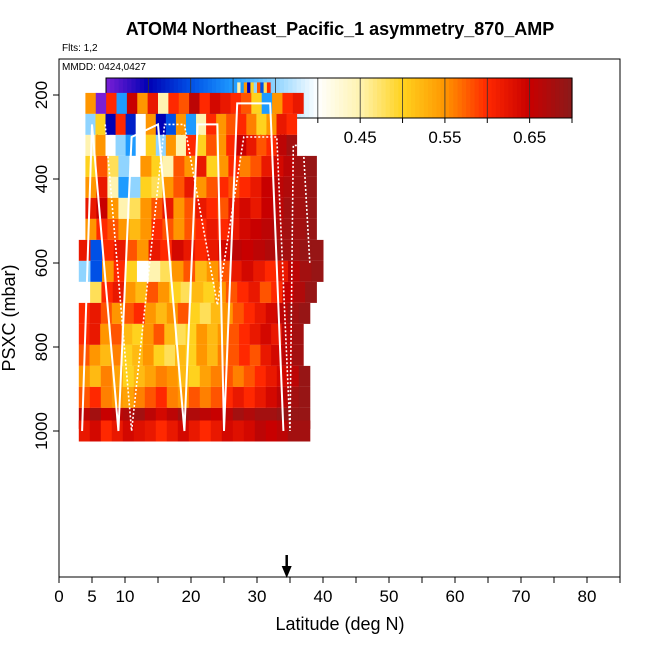 The width and height of the screenshot is (650, 650). Describe the element at coordinates (191, 596) in the screenshot. I see `x-tick-label: 20` at that location.